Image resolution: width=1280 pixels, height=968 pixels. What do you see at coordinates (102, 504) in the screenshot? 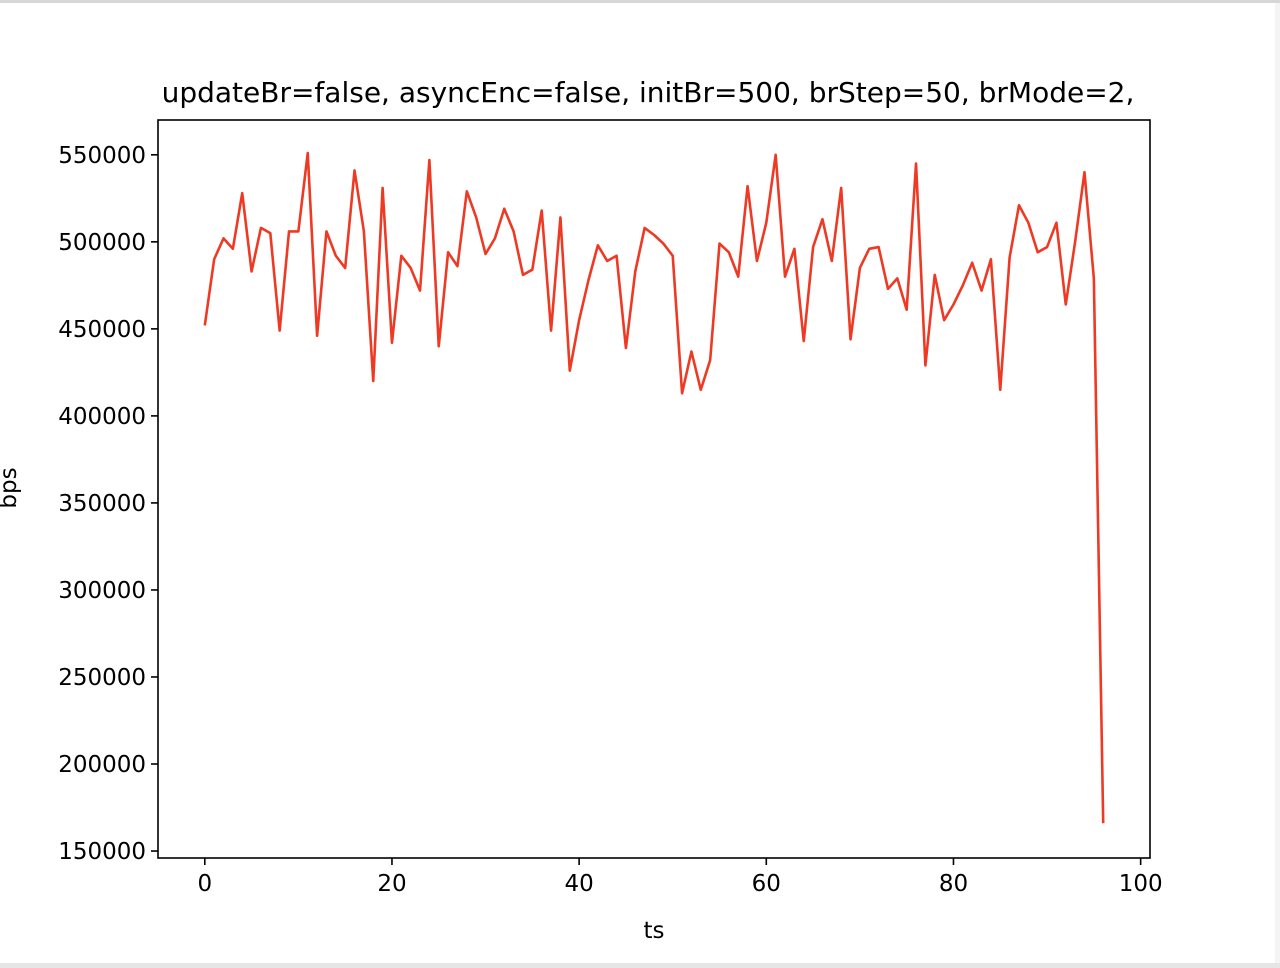
I see `y-tick-label-350000: 350000` at bounding box center [102, 504].